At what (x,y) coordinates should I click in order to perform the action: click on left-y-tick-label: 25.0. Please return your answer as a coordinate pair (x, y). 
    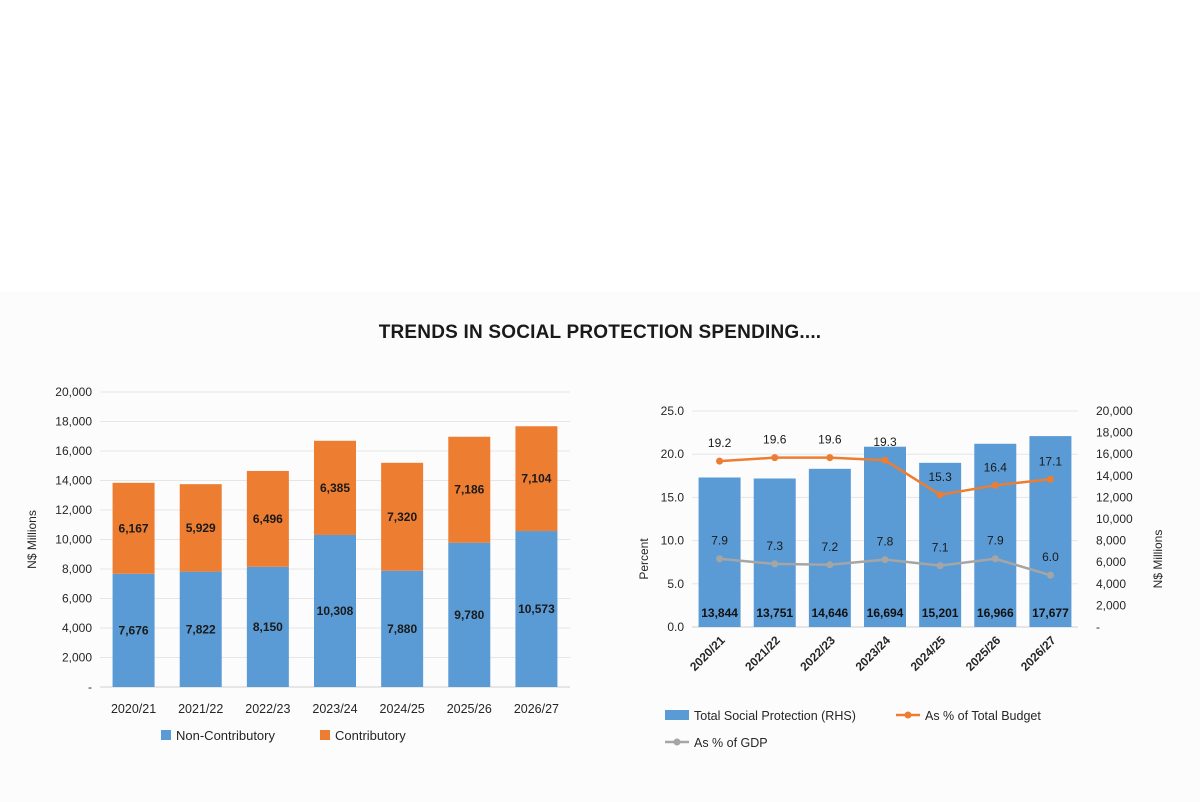
    Looking at the image, I should click on (673, 411).